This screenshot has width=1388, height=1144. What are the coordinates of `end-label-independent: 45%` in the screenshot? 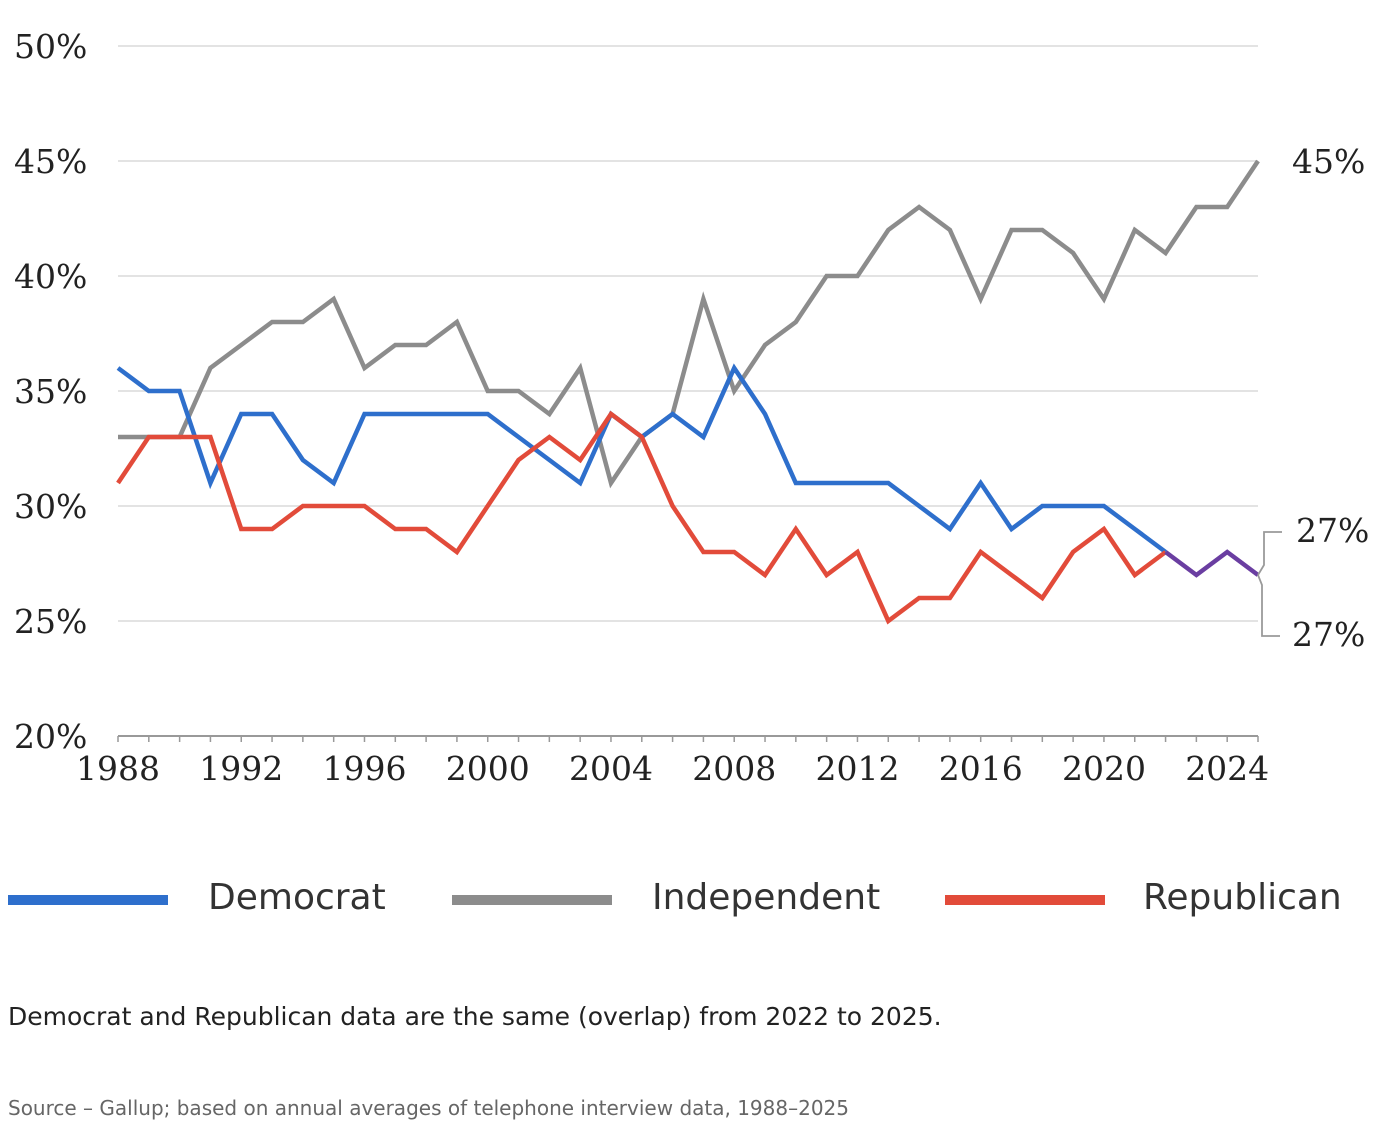 It's located at (1328, 161).